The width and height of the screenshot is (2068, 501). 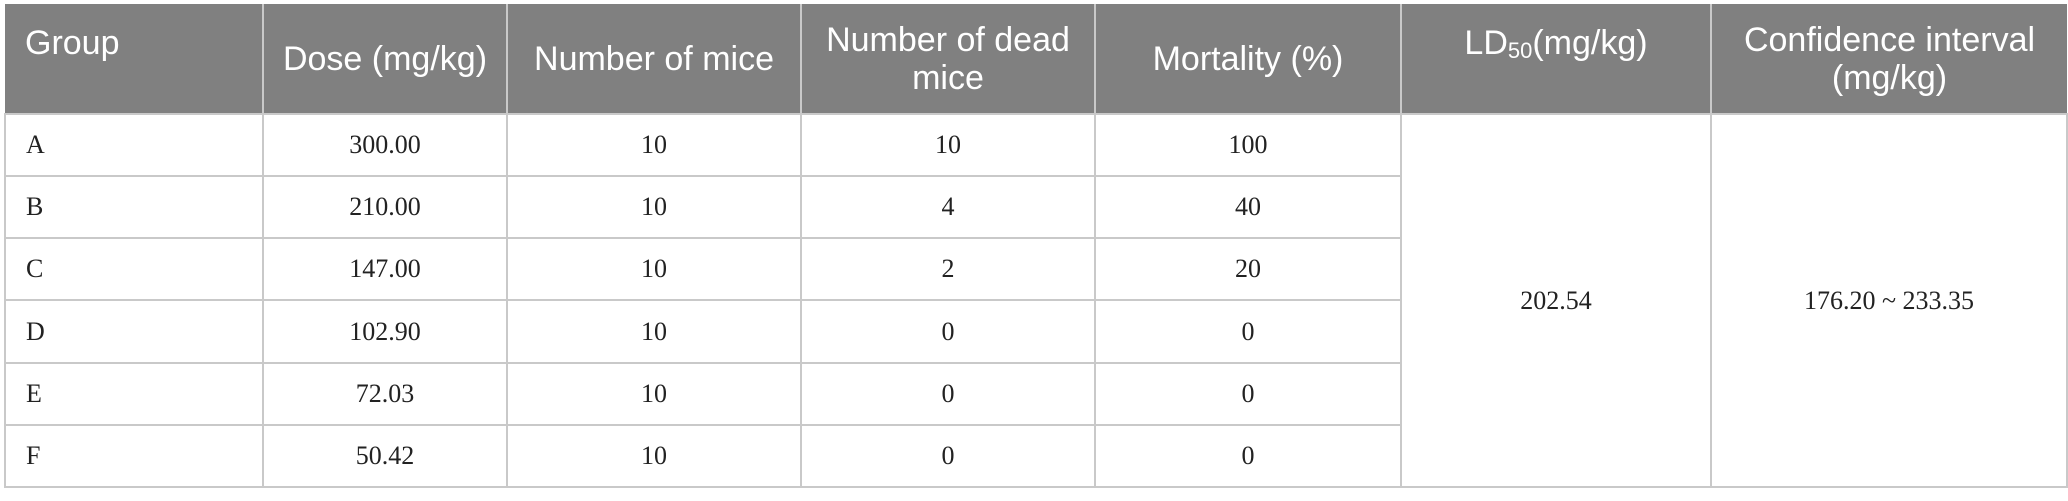 I want to click on cell-ld50-value: 202.54, so click(x=1556, y=300).